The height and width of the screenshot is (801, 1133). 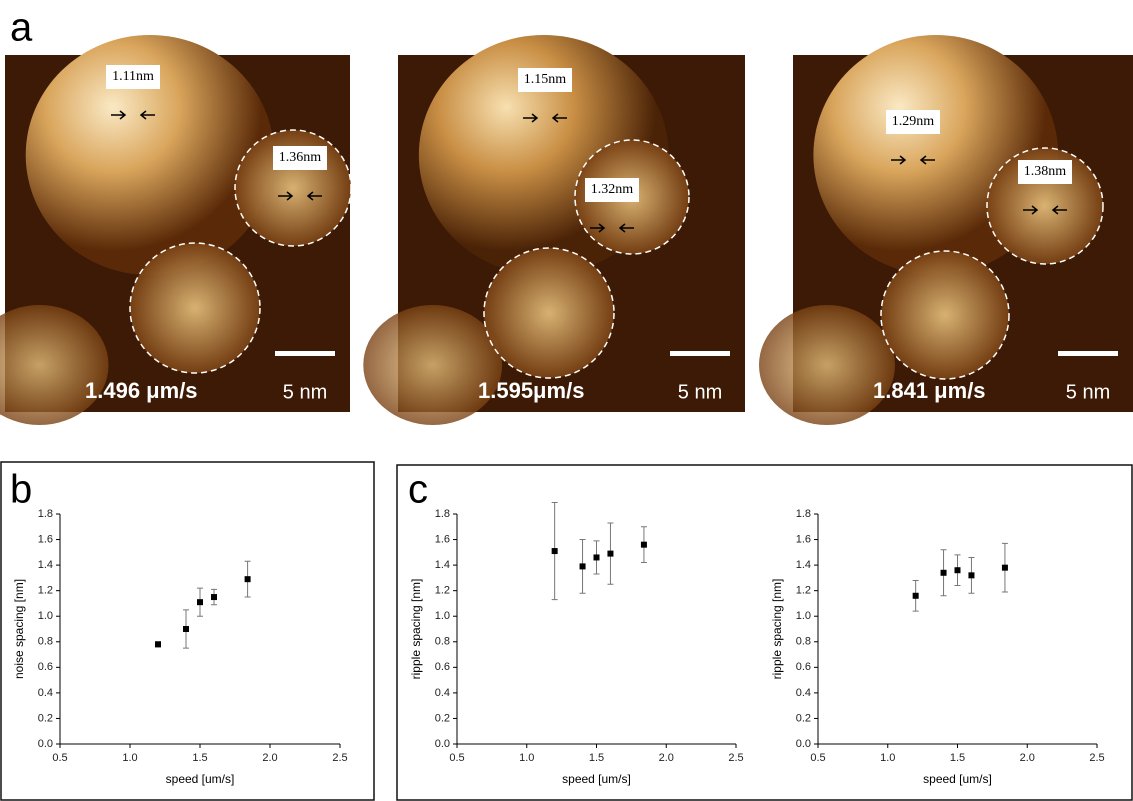 I want to click on speed-label: 1.595μm/s, so click(x=531, y=390).